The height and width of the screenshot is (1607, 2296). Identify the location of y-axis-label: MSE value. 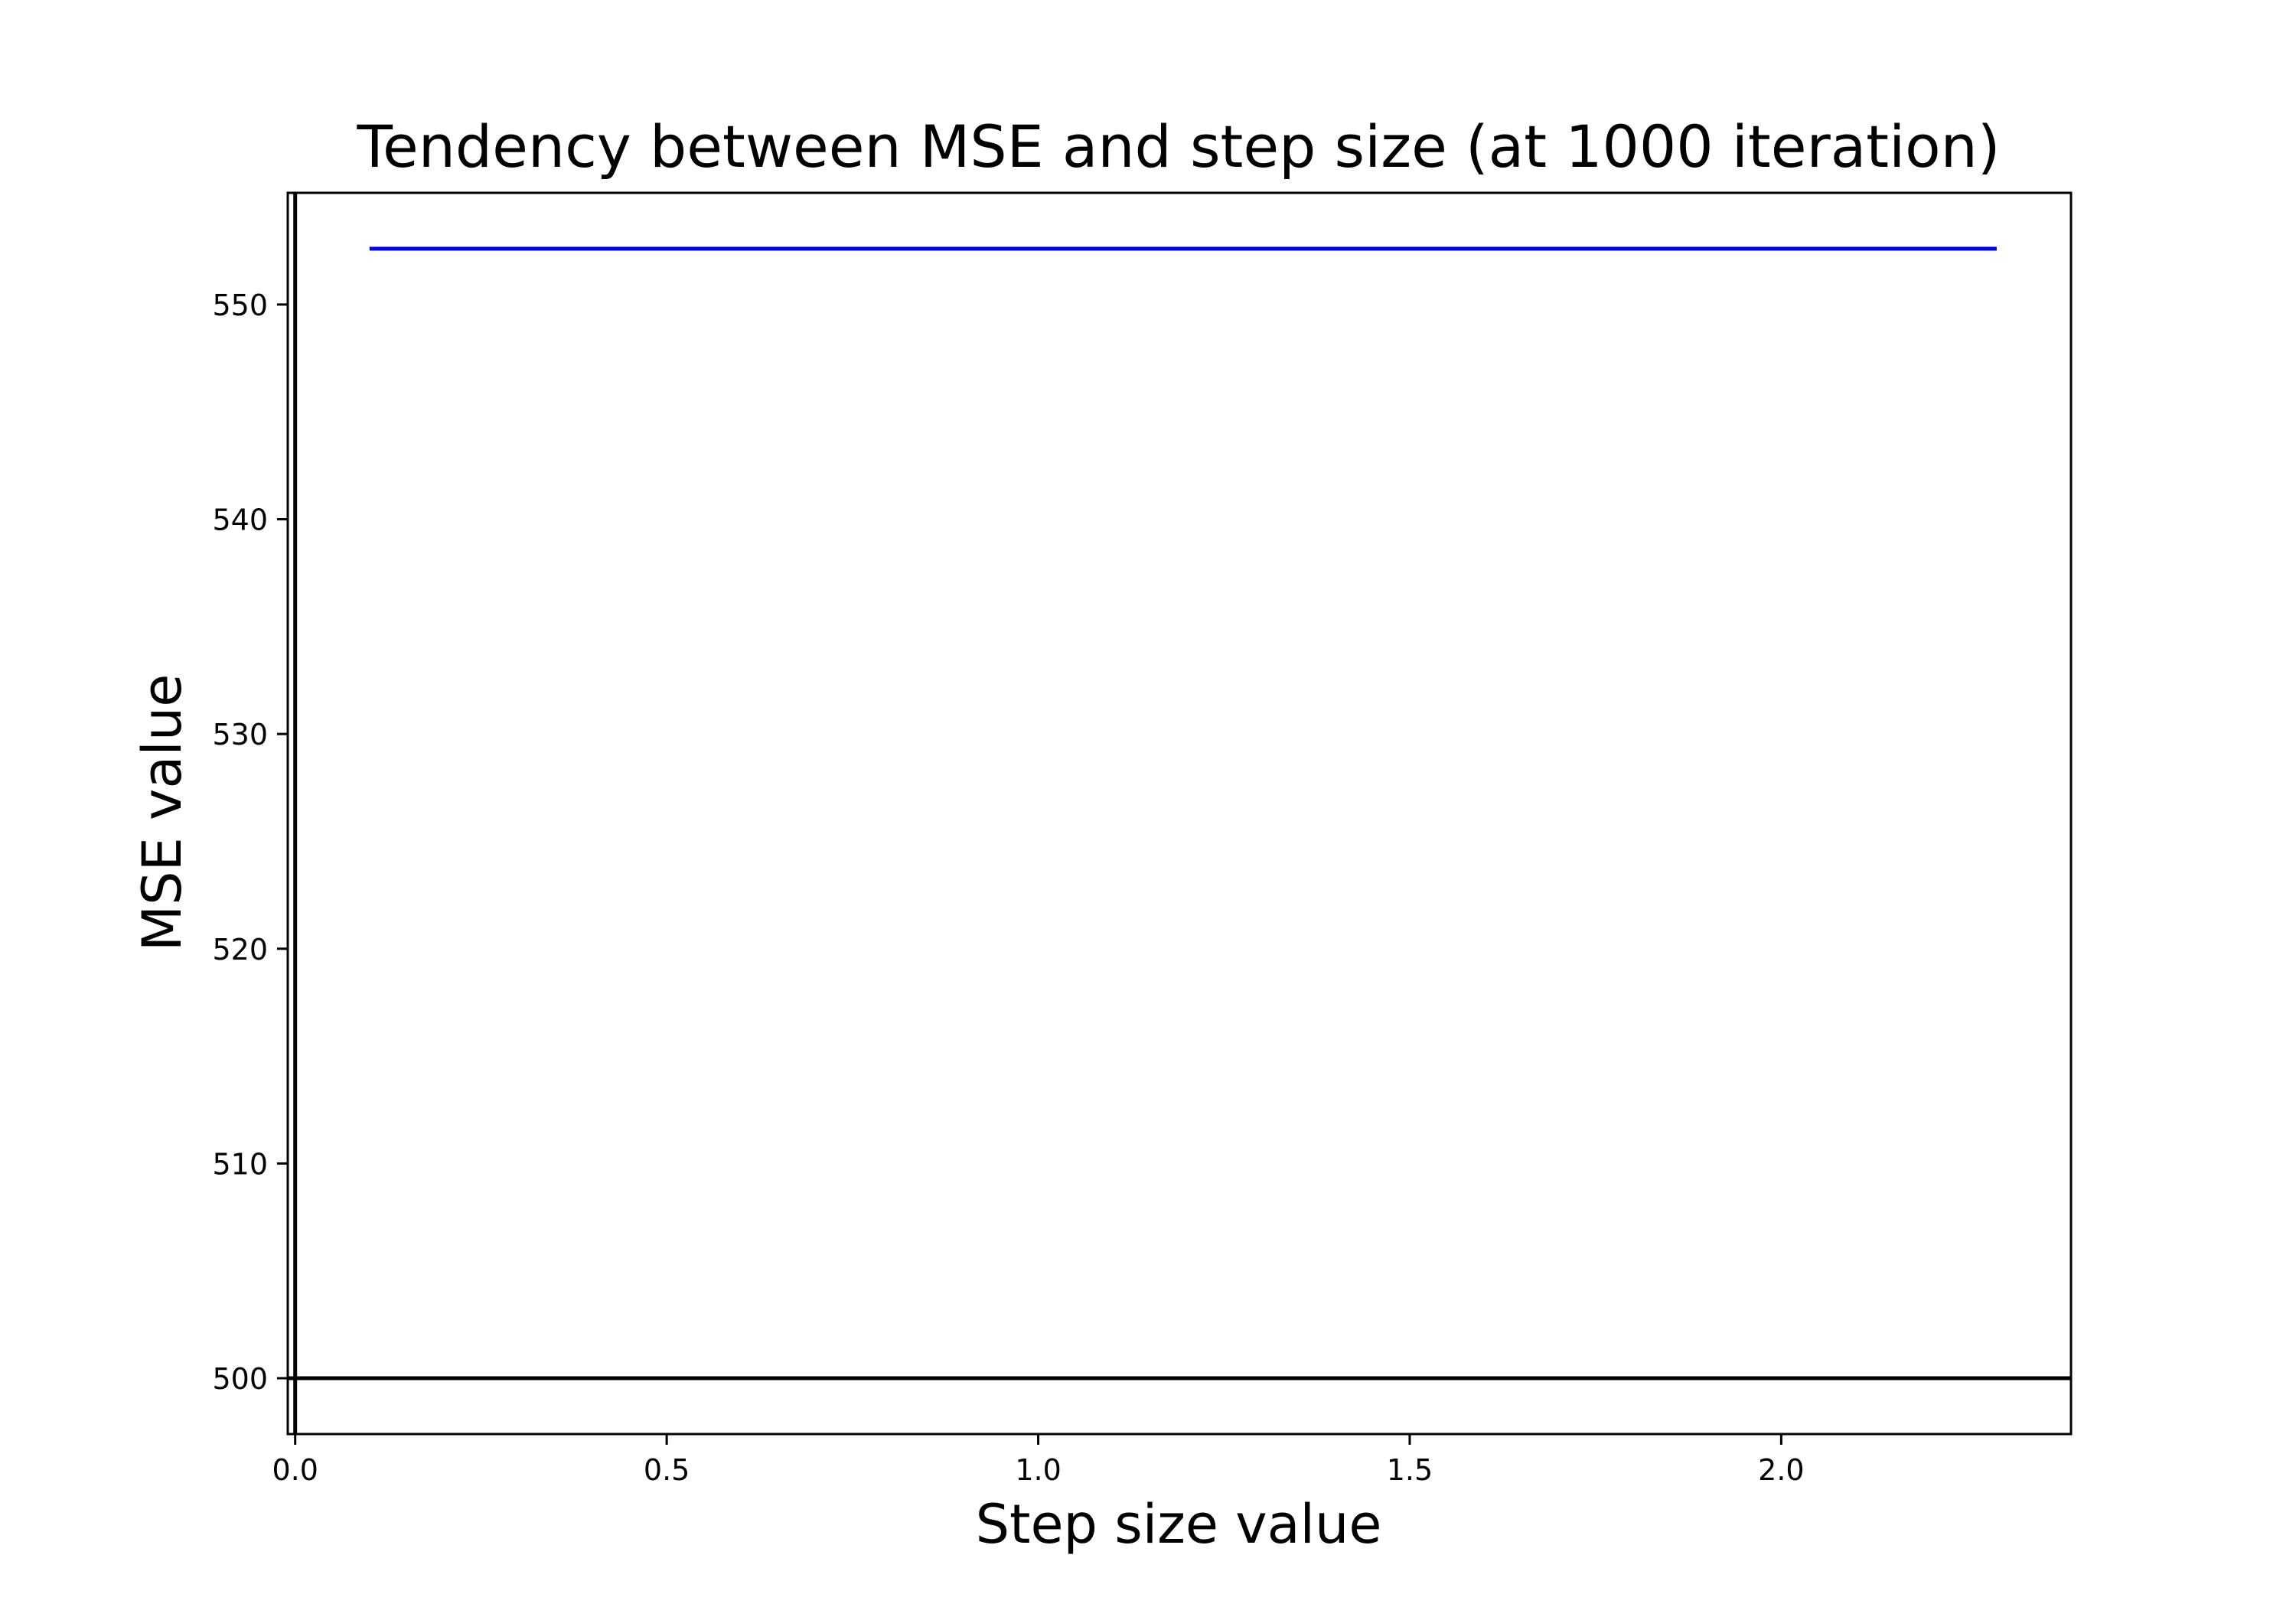
(162, 813).